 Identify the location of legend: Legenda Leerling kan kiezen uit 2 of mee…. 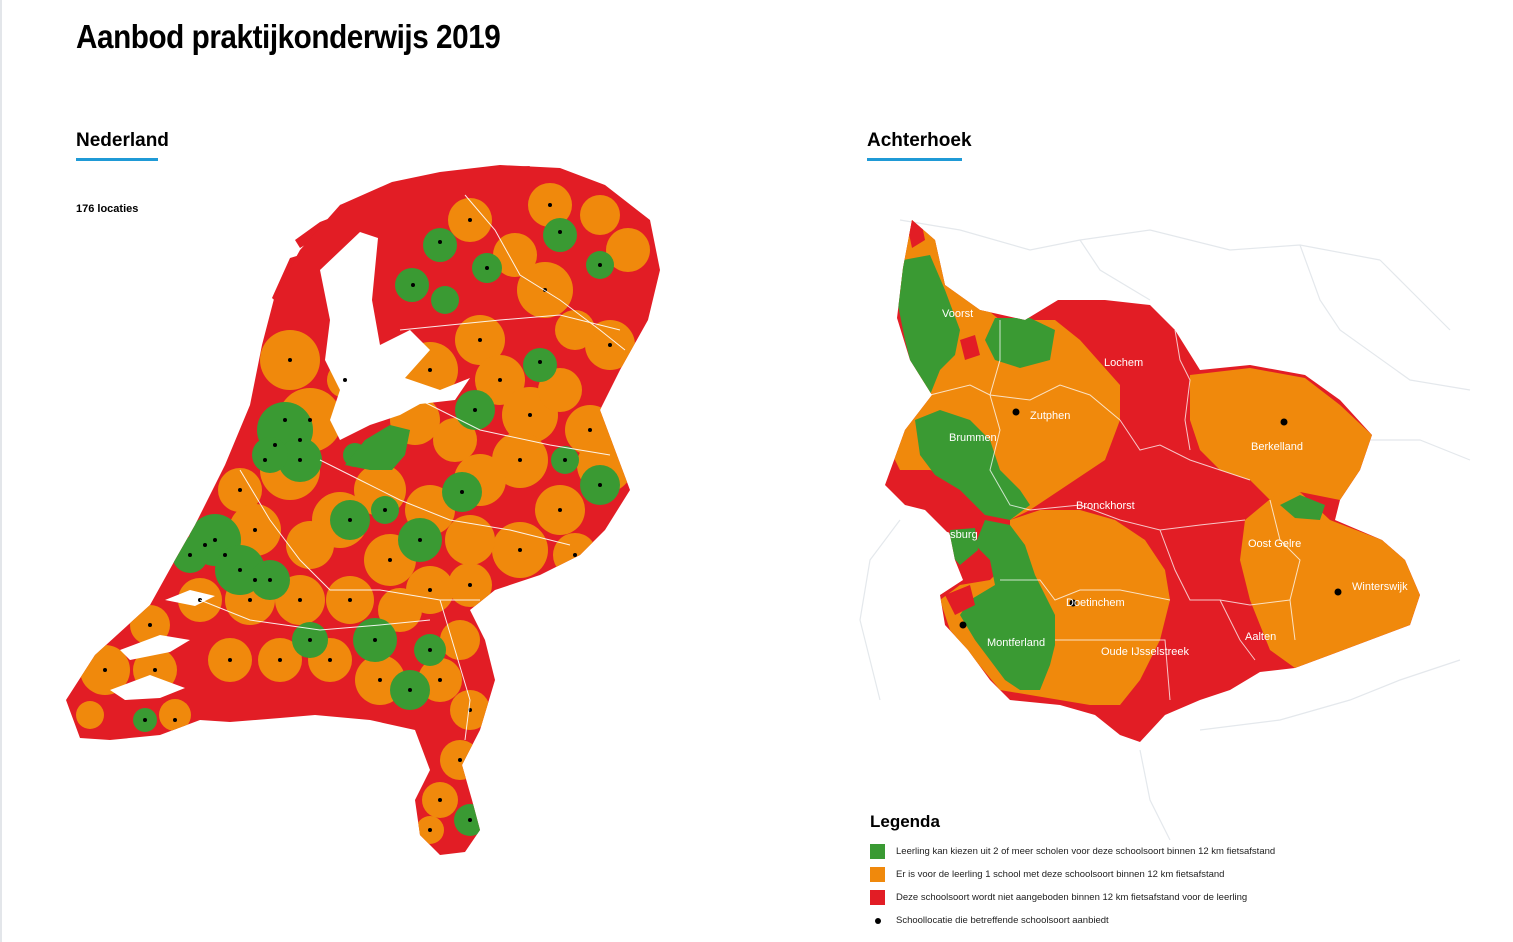
(1170, 872).